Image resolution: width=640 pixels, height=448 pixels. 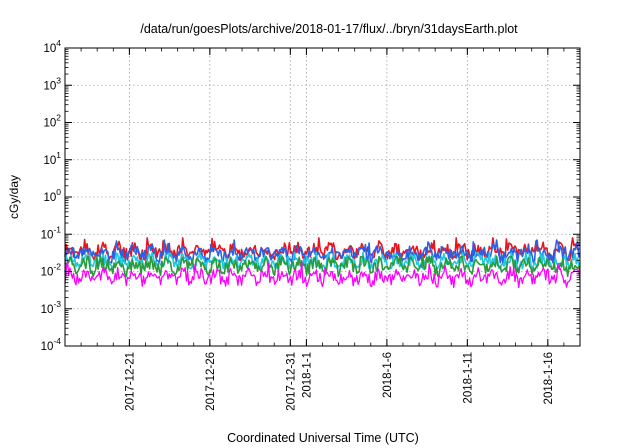 I want to click on x-tick-label: 2018-1-1, so click(x=307, y=375).